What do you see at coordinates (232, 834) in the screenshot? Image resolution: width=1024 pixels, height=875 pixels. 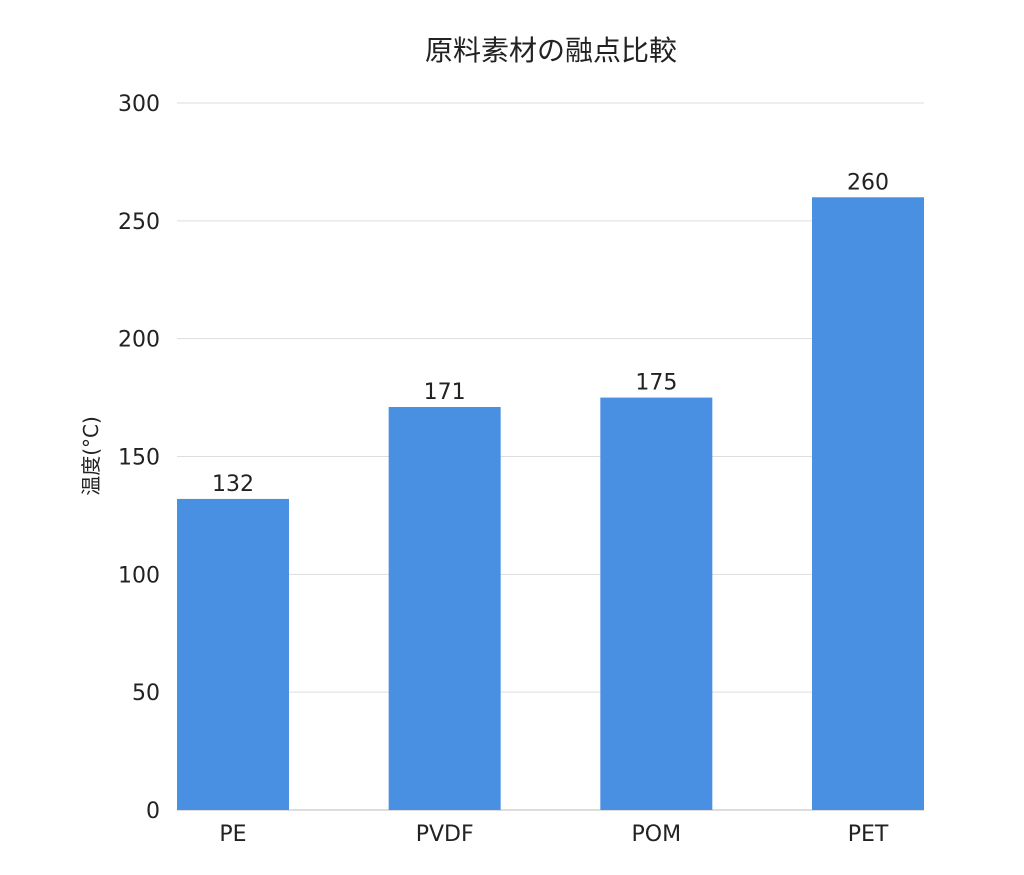 I see `x-tick-label: PE` at bounding box center [232, 834].